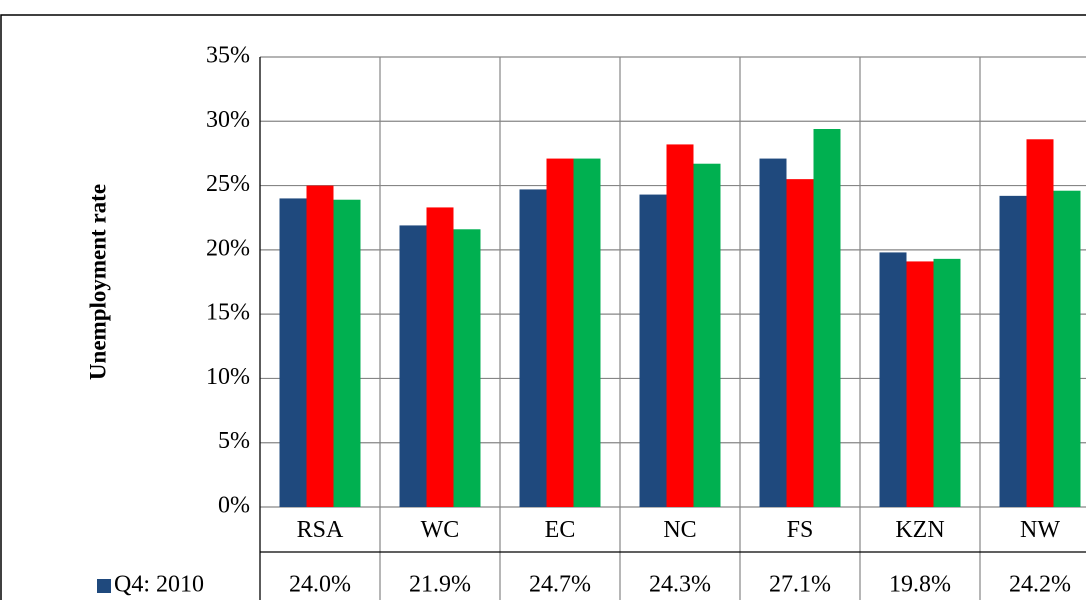 The width and height of the screenshot is (1086, 600). What do you see at coordinates (560, 530) in the screenshot?
I see `x-tick-label: EC` at bounding box center [560, 530].